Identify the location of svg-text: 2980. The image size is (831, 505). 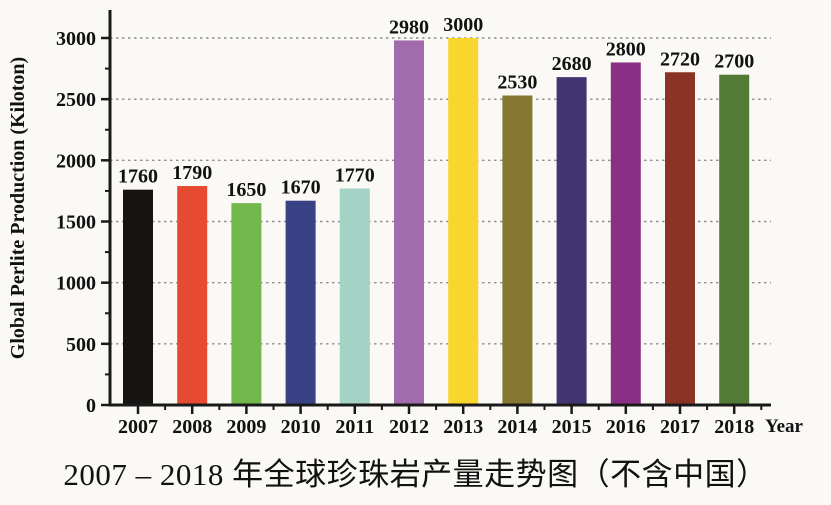
(409, 27).